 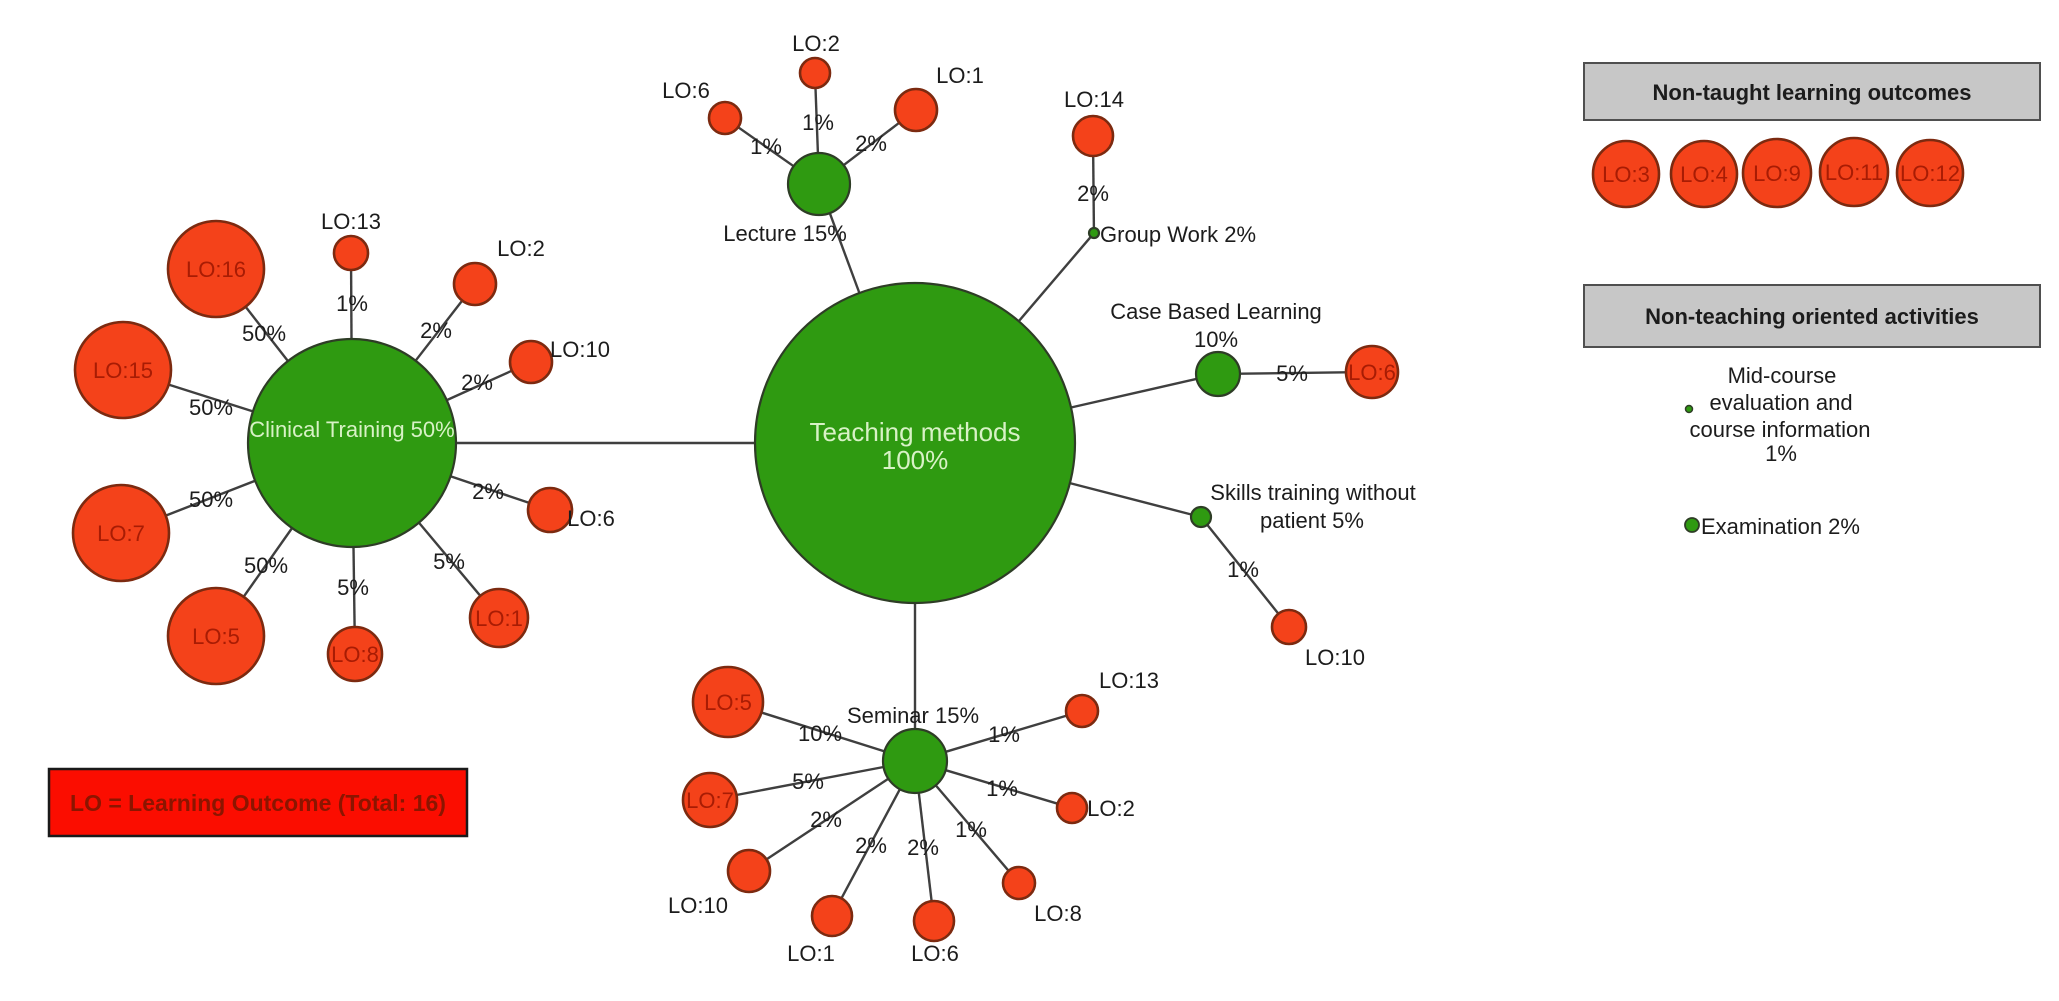 I want to click on svg-text: LO:11, so click(x=1854, y=172).